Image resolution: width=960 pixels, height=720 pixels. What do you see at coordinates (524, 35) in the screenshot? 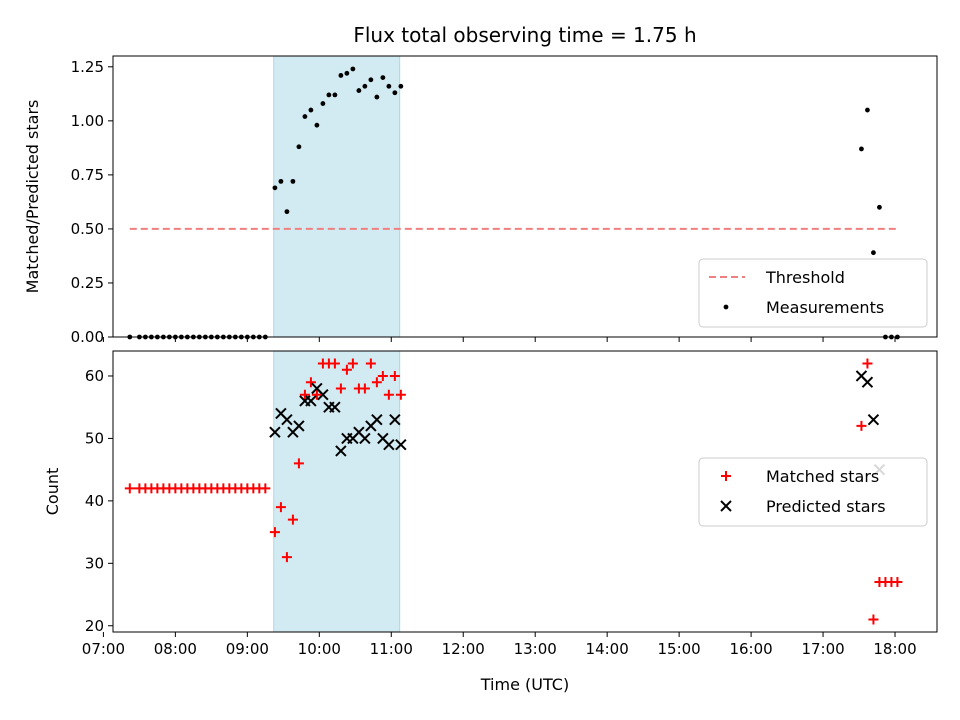
I see `chart-title: Flux total observing time = 1.75 h` at bounding box center [524, 35].